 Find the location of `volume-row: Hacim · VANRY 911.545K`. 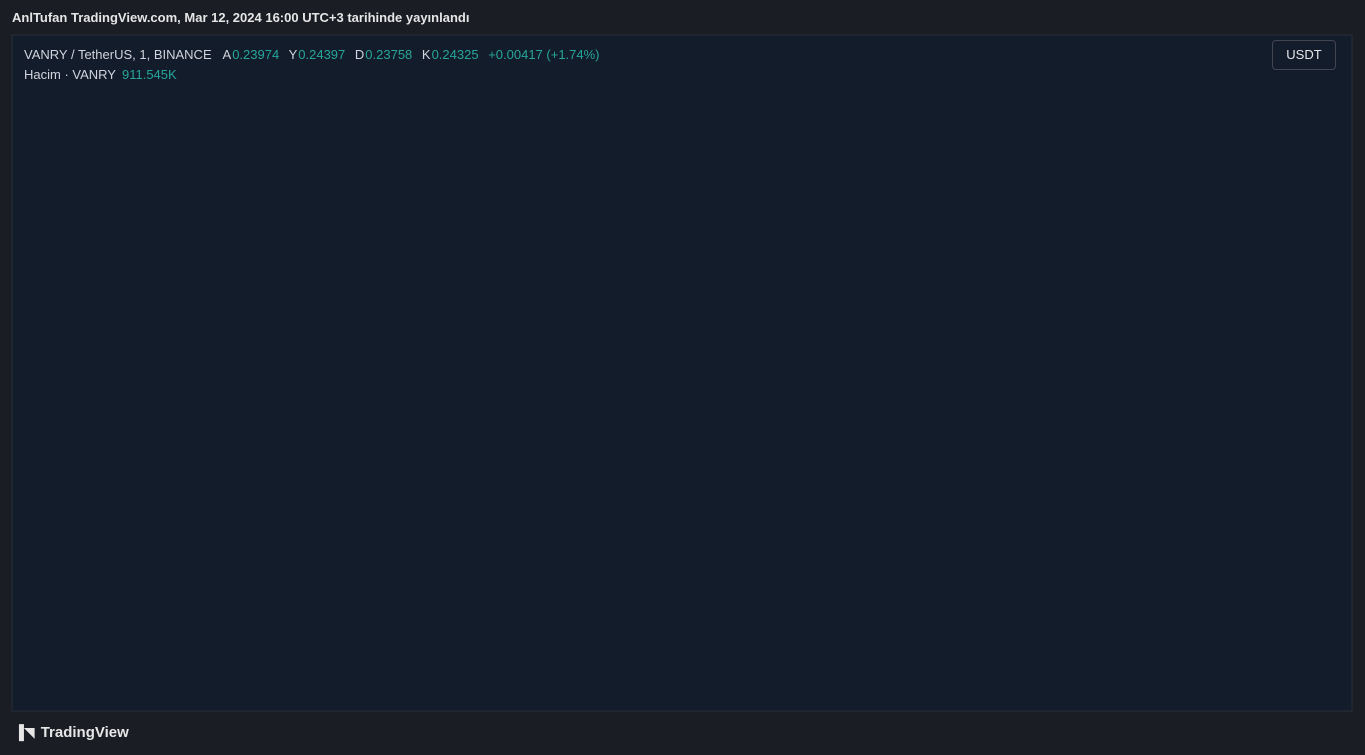

volume-row: Hacim · VANRY 911.545K is located at coordinates (315, 75).